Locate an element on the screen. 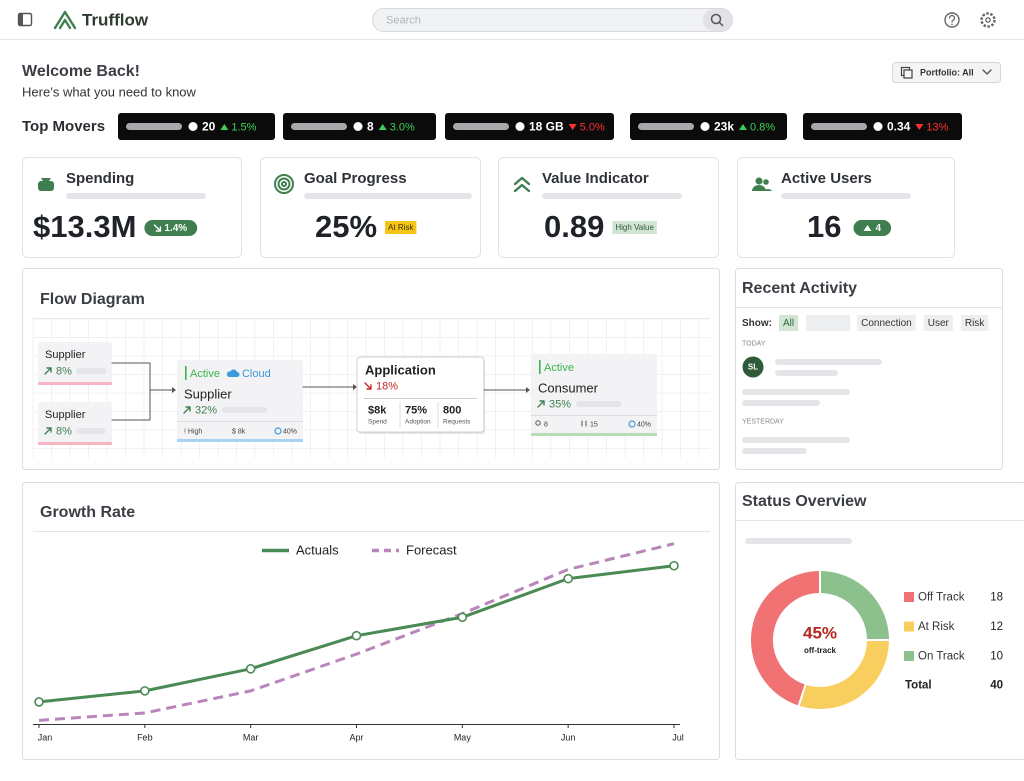  mover-value: 18 GB is located at coordinates (546, 127).